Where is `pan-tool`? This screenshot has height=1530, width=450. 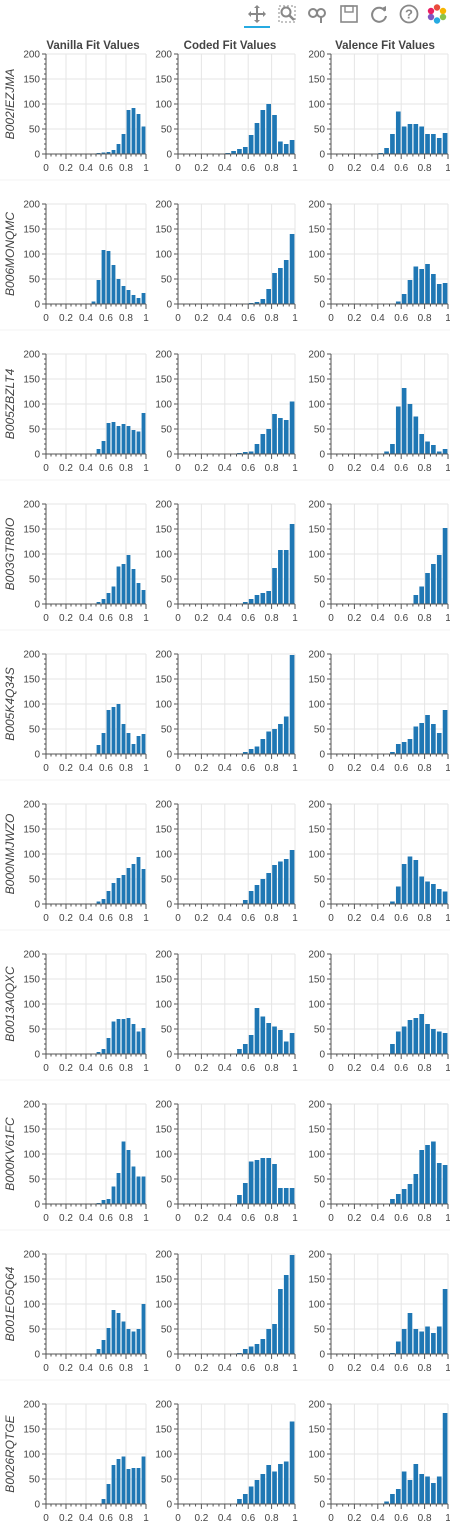
pan-tool is located at coordinates (257, 15).